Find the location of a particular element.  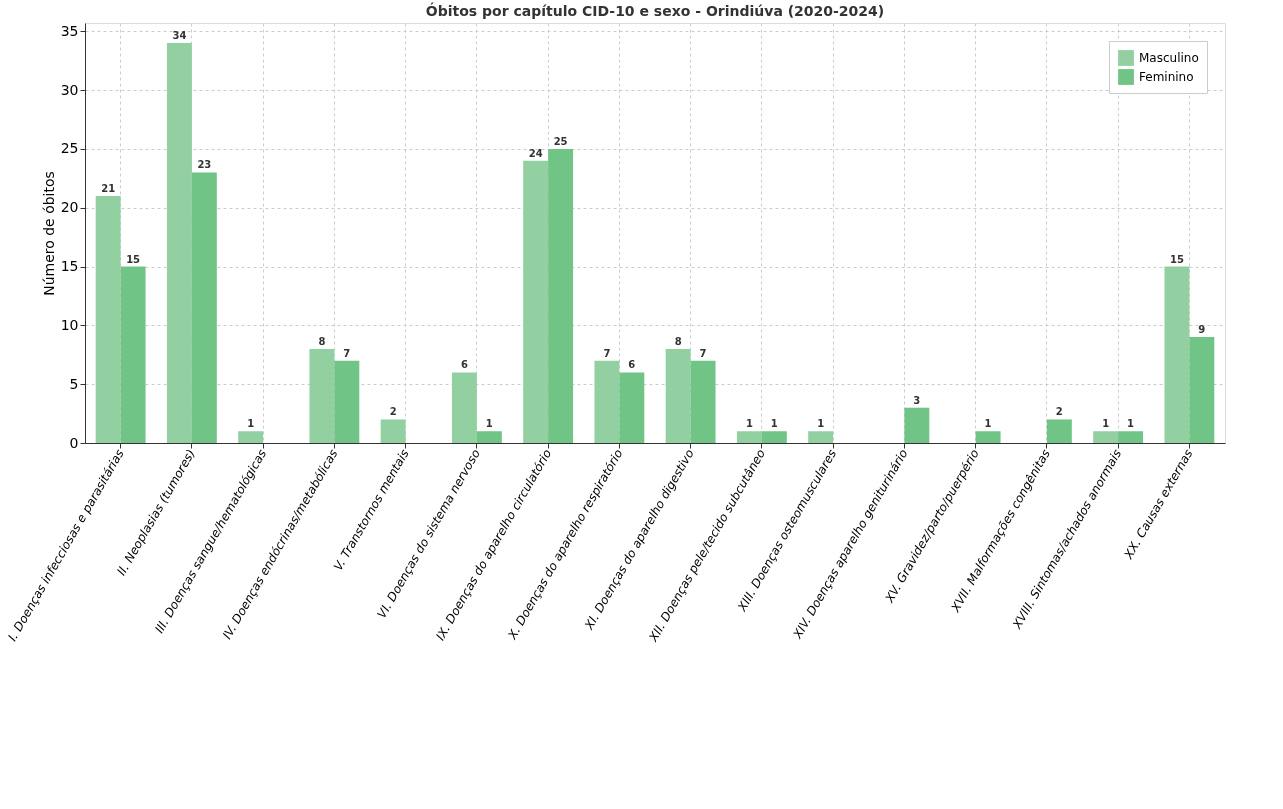

y-tick-label: 25 is located at coordinates (69, 148).